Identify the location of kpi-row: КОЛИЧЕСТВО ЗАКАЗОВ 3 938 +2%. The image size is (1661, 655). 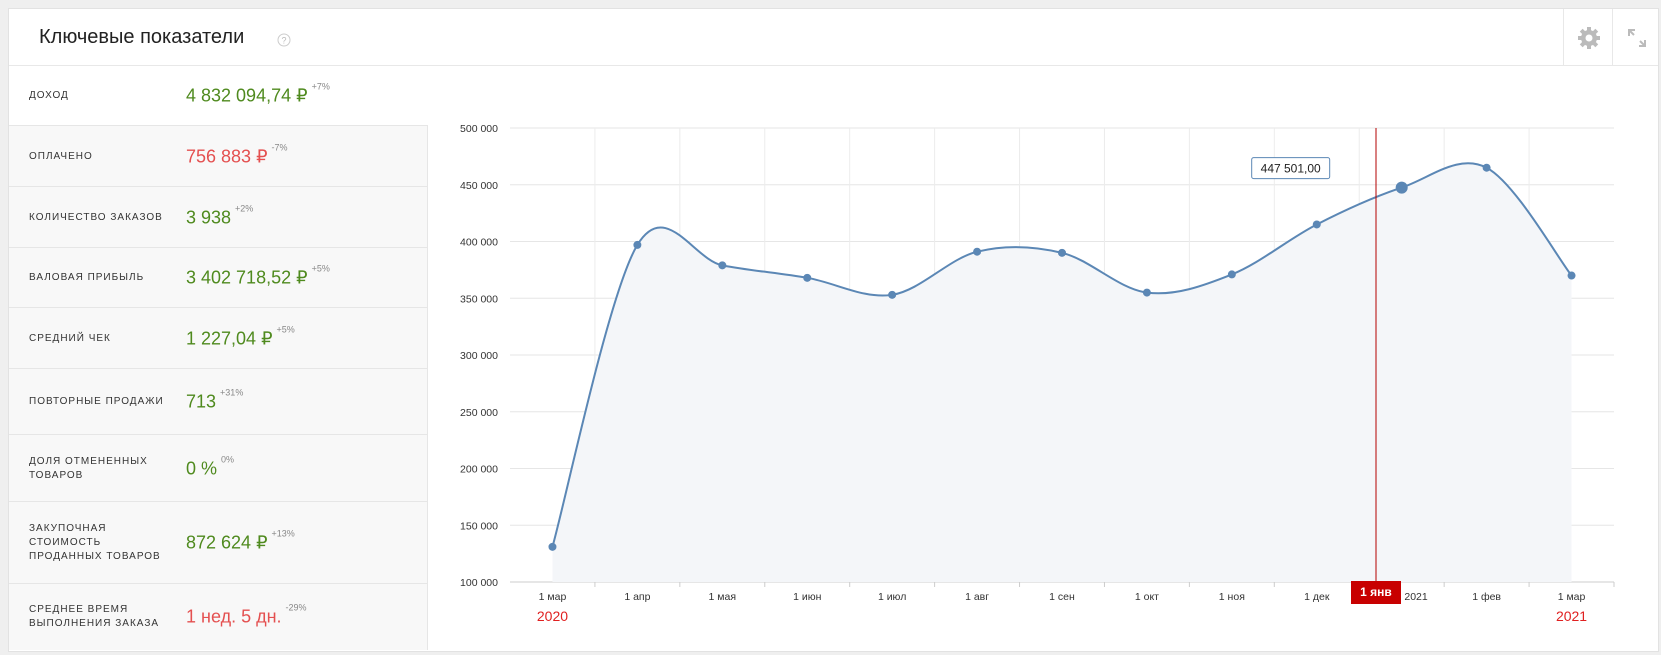
(218, 217).